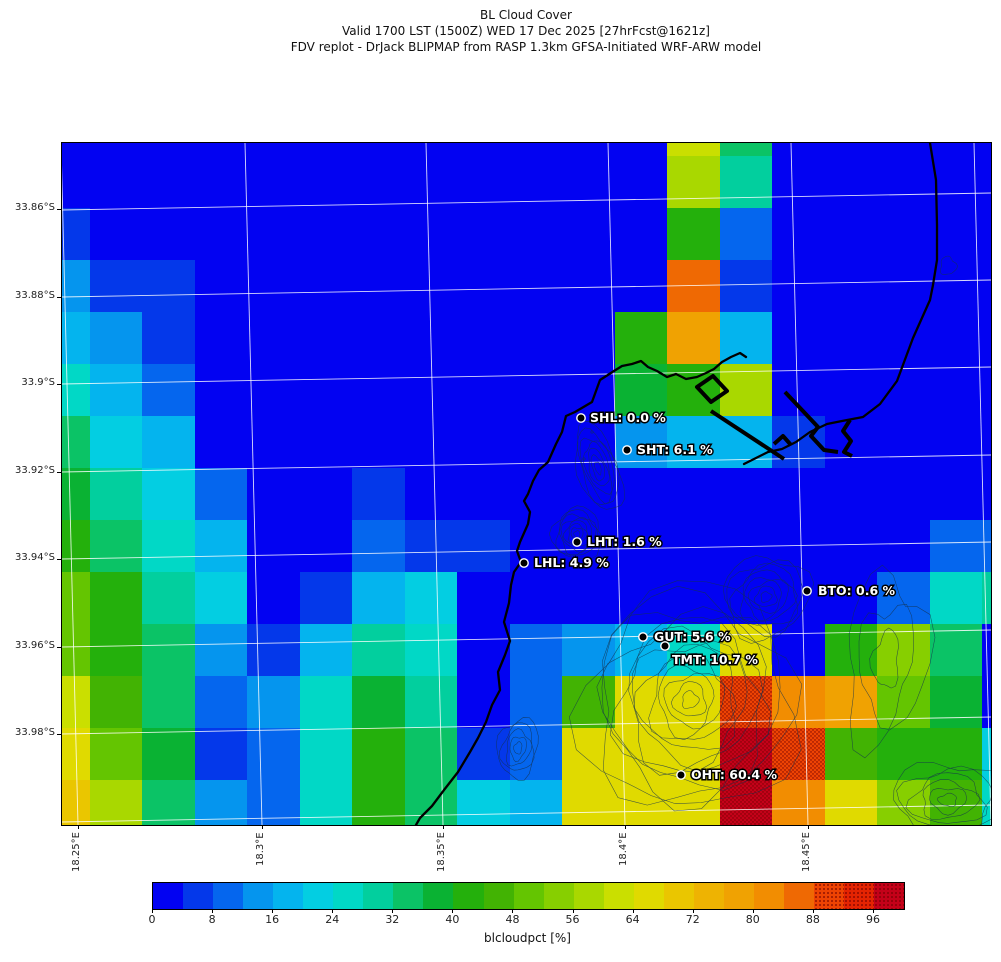 This screenshot has height=962, width=1001. What do you see at coordinates (527, 938) in the screenshot?
I see `colorbar-label: blcloudpct [%]` at bounding box center [527, 938].